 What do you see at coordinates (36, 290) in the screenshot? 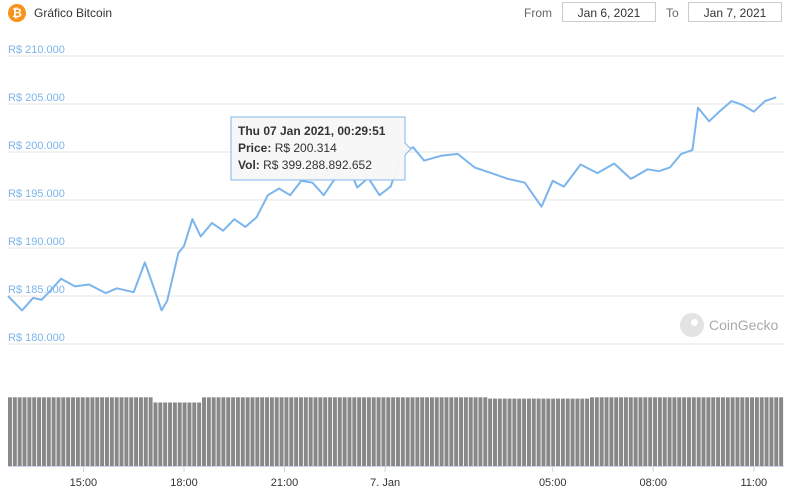
I see `y-tick-label: R$ 185.000` at bounding box center [36, 290].